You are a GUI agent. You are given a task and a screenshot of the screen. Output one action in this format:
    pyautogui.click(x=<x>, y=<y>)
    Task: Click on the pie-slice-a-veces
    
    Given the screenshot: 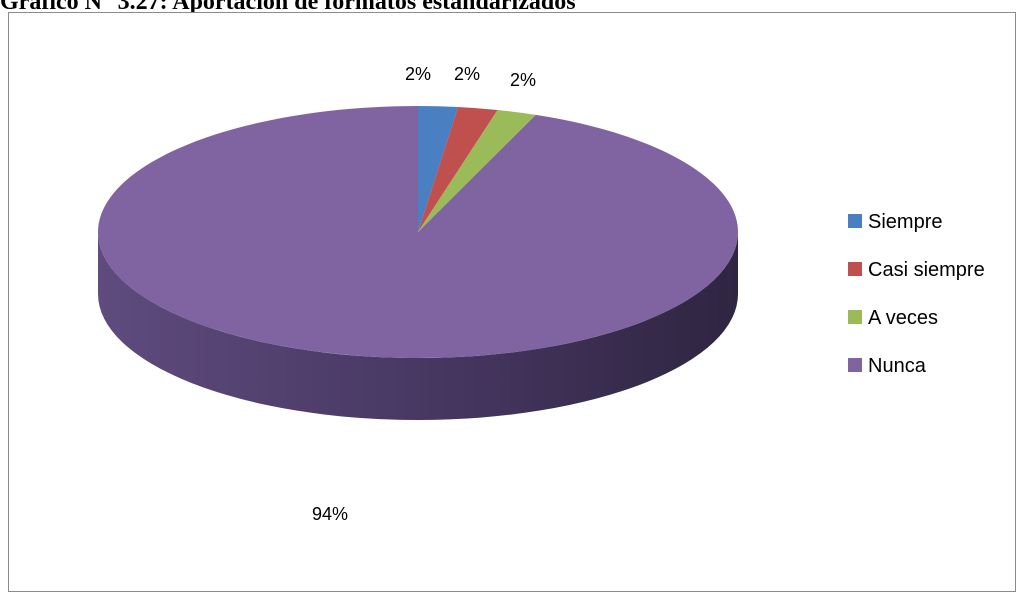 What is the action you would take?
    pyautogui.click(x=477, y=170)
    